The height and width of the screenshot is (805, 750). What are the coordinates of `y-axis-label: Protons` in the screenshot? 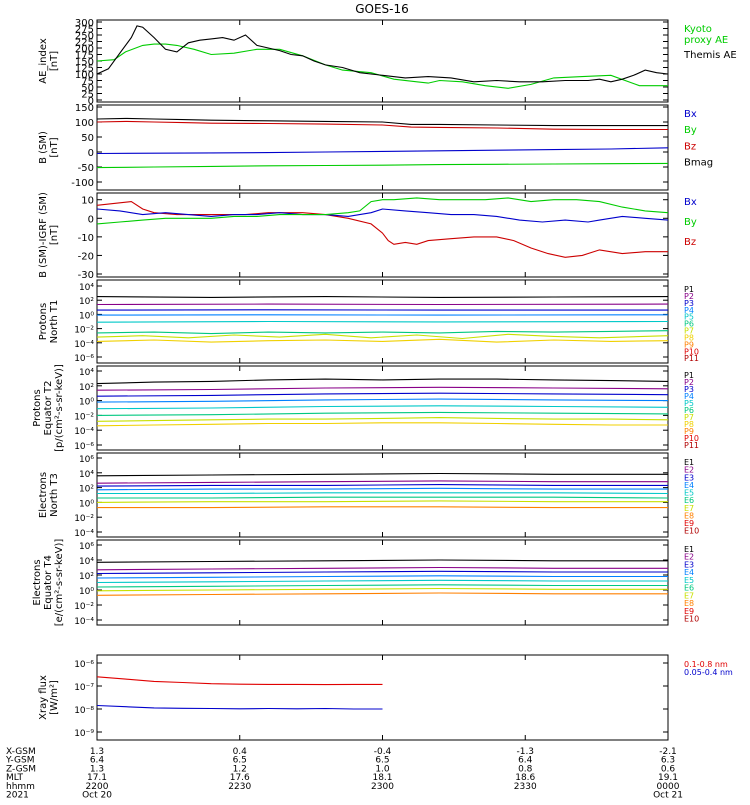 It's located at (43, 321).